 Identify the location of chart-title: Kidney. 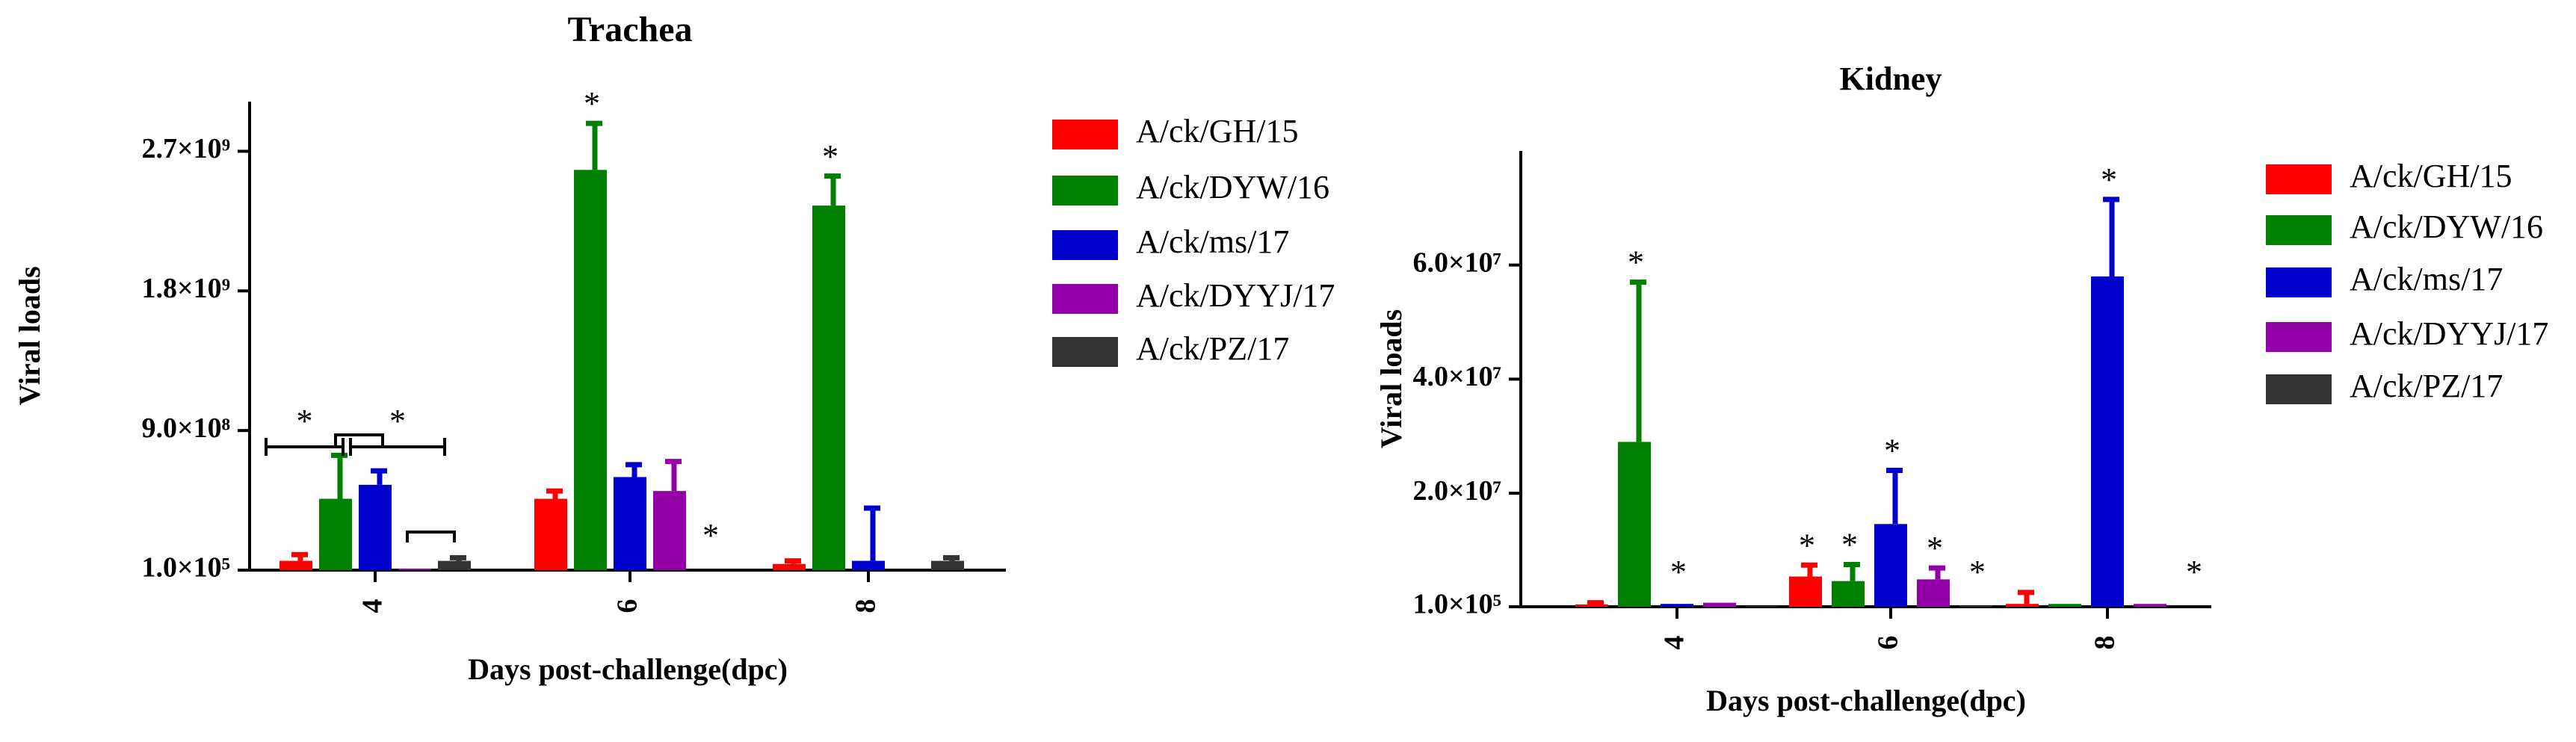
(1891, 79).